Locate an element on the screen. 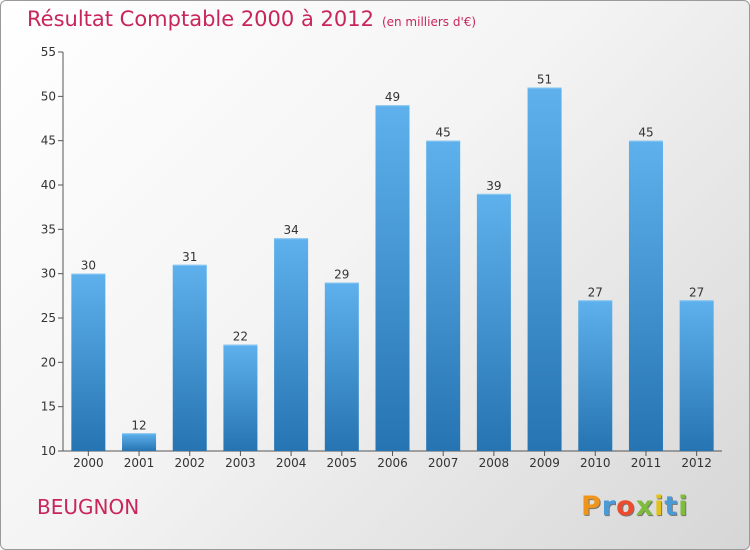 Image resolution: width=750 pixels, height=550 pixels. x-tick-label: 2003 is located at coordinates (240, 463).